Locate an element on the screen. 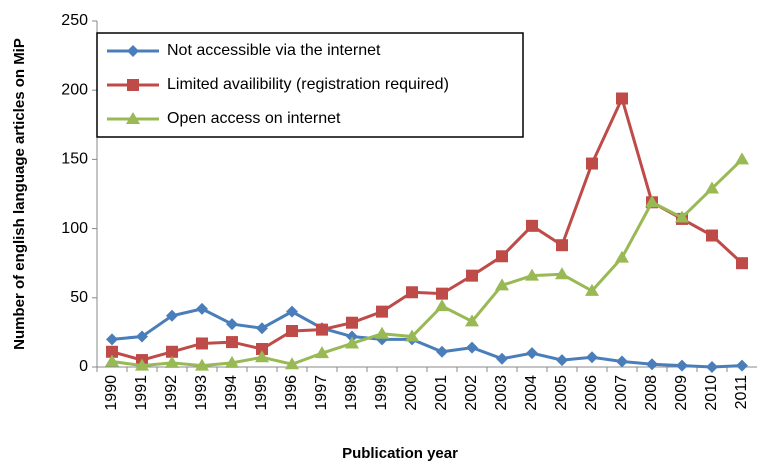  x-tick-label: 1997 is located at coordinates (321, 393).